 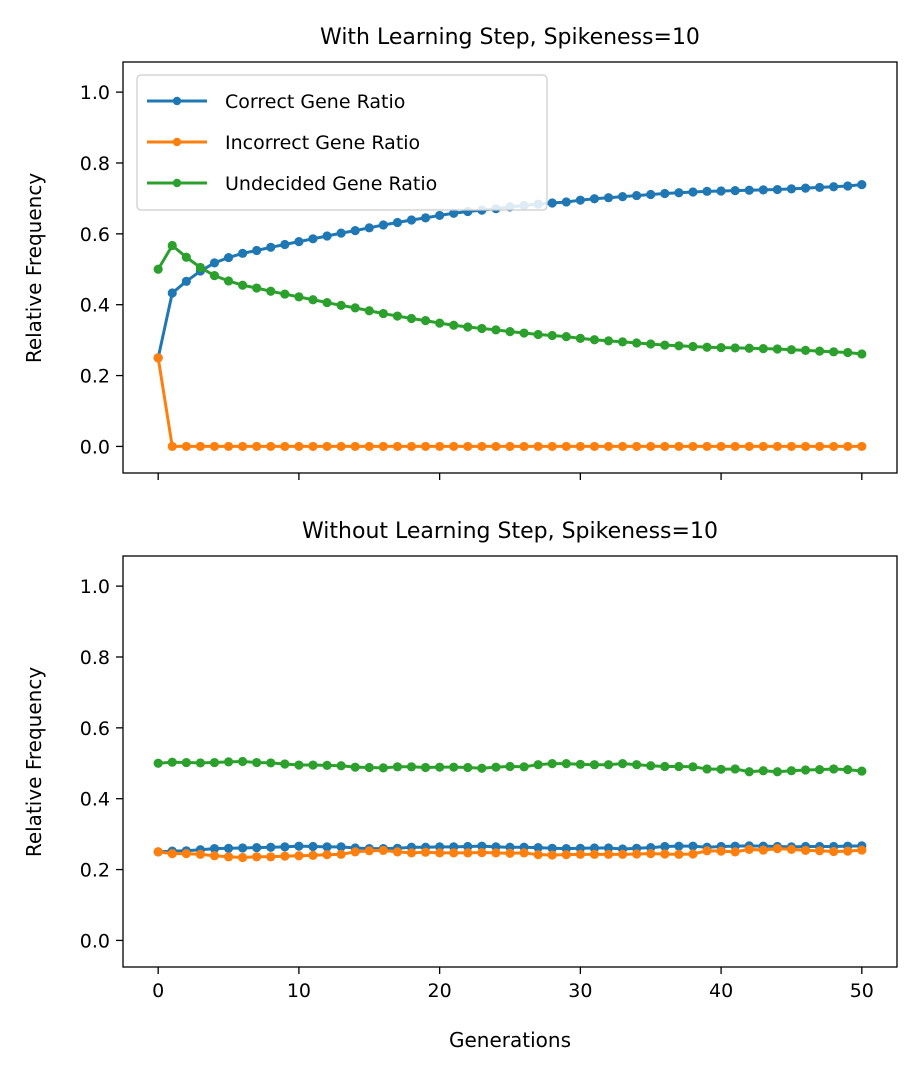 What do you see at coordinates (315, 102) in the screenshot?
I see `legend-label-correct: Correct Gene Ratio` at bounding box center [315, 102].